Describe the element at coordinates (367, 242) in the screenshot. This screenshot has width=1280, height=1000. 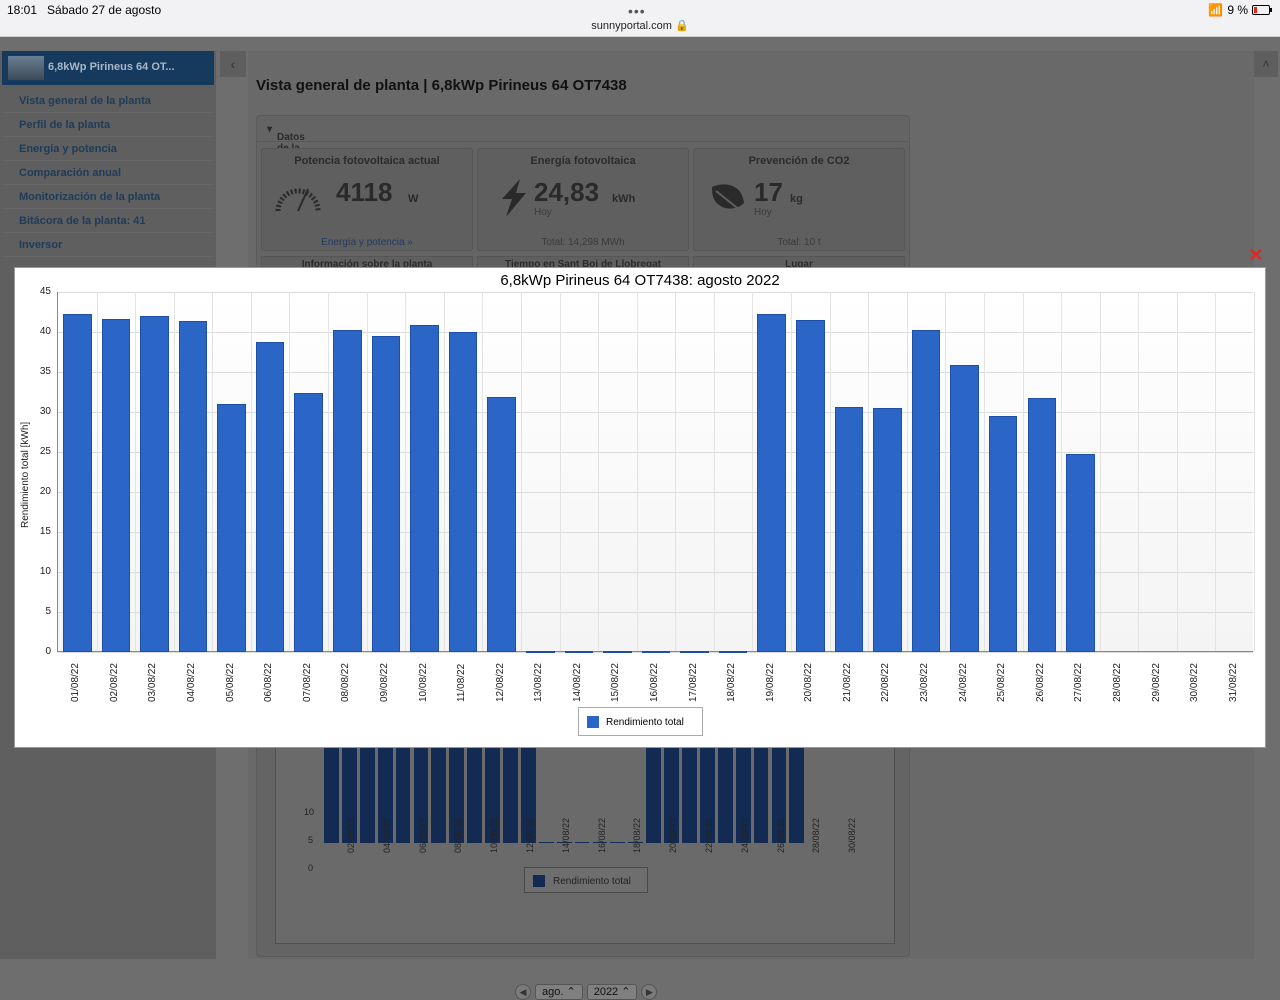
I see `energy-power-link: Energía y potencia »` at that location.